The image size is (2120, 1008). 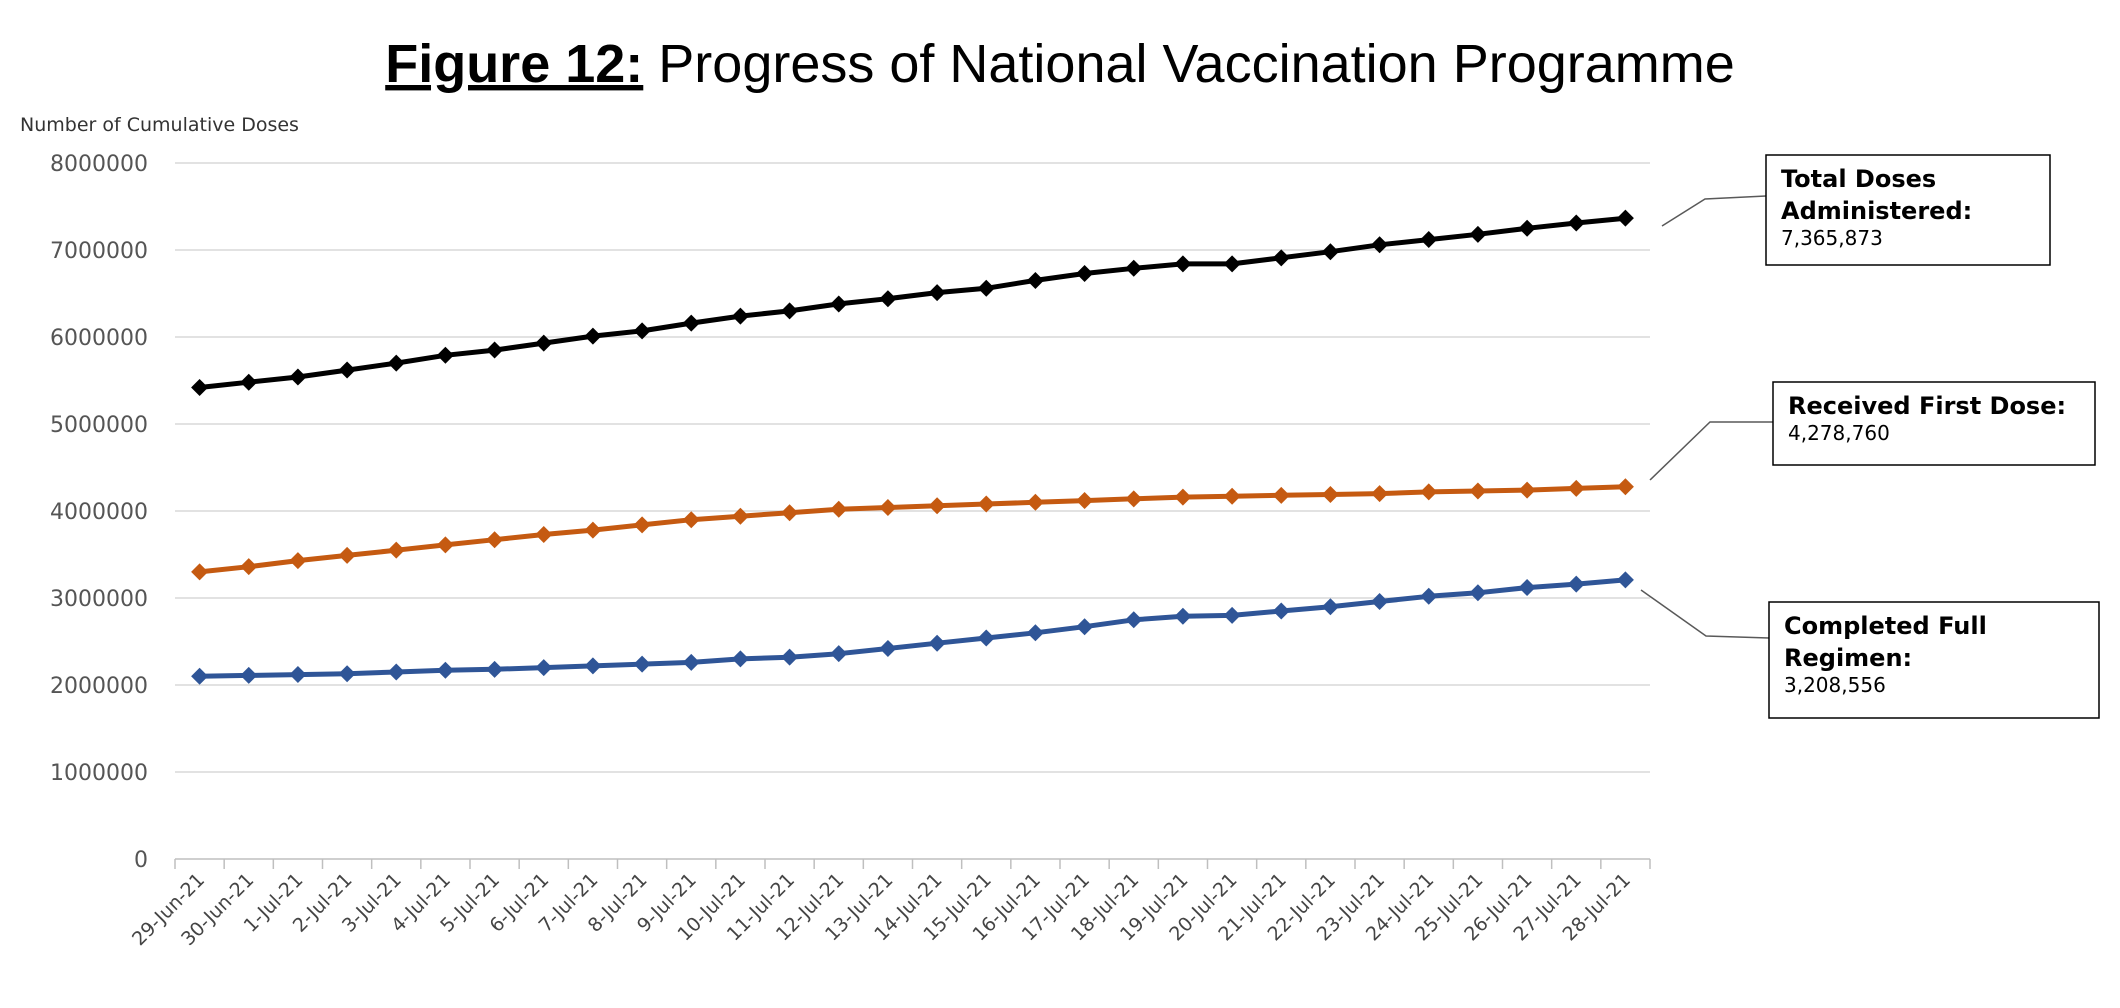 I want to click on callout-heading: Completed Full, so click(x=1885, y=626).